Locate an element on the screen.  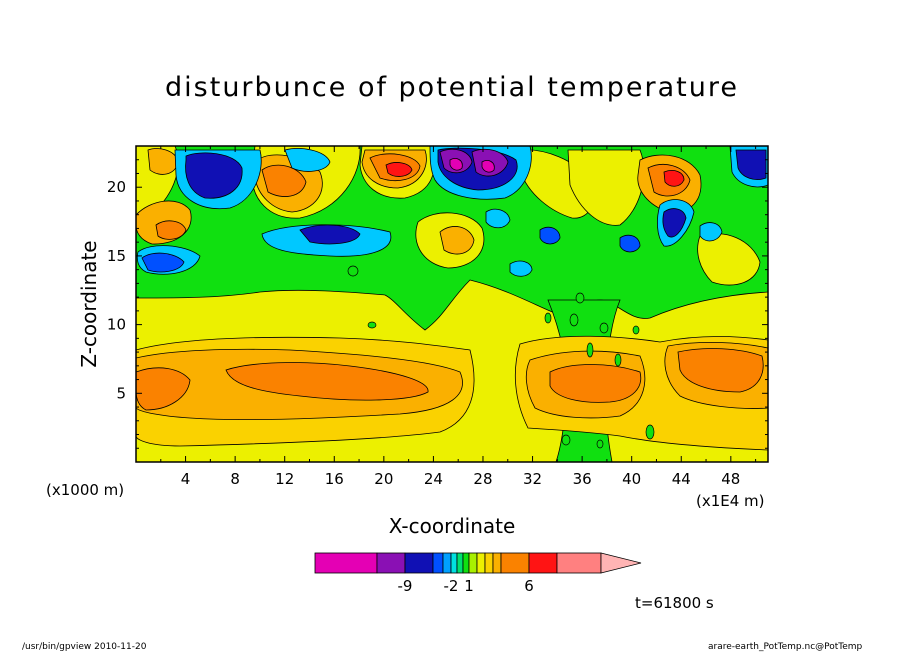
x-tick-label-1: 4 is located at coordinates (186, 479).